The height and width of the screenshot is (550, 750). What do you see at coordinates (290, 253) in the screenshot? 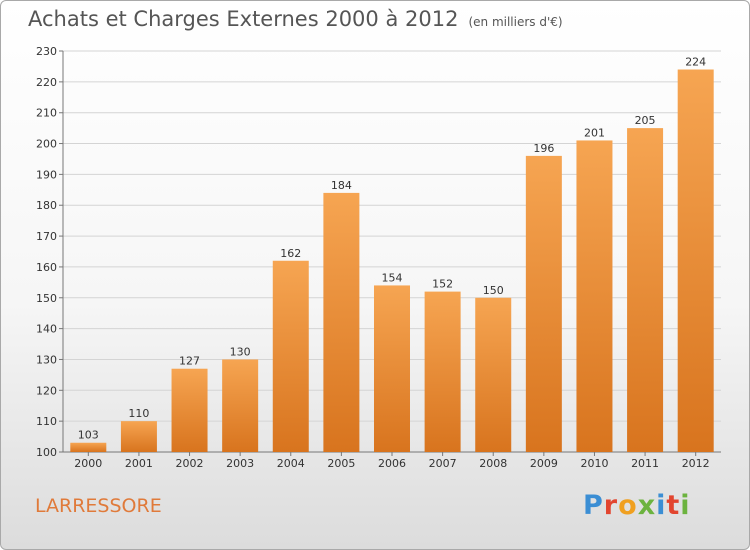
I see `data-label-2004: 162` at bounding box center [290, 253].